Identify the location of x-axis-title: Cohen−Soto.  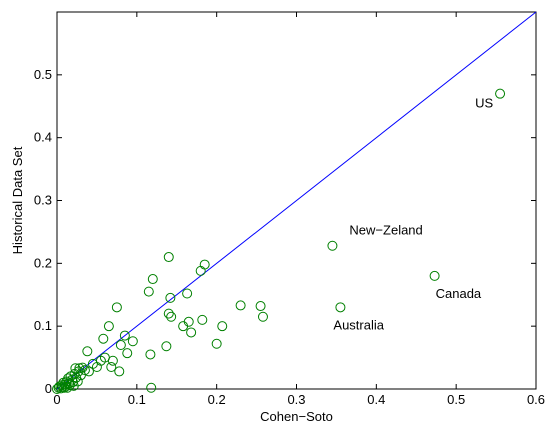
(296, 416).